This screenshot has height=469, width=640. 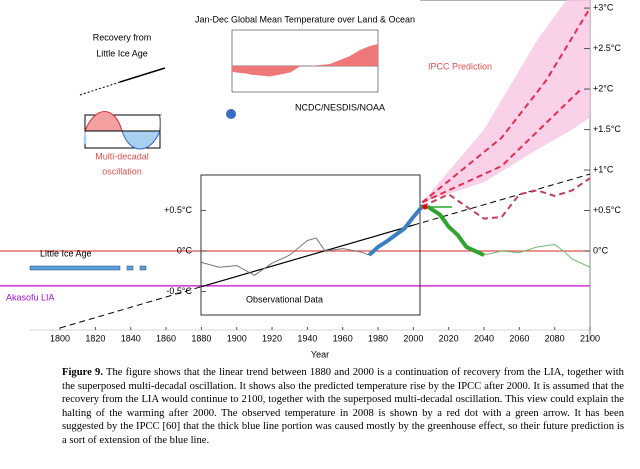 I want to click on y-tick-label: +2.5°C, so click(x=607, y=48).